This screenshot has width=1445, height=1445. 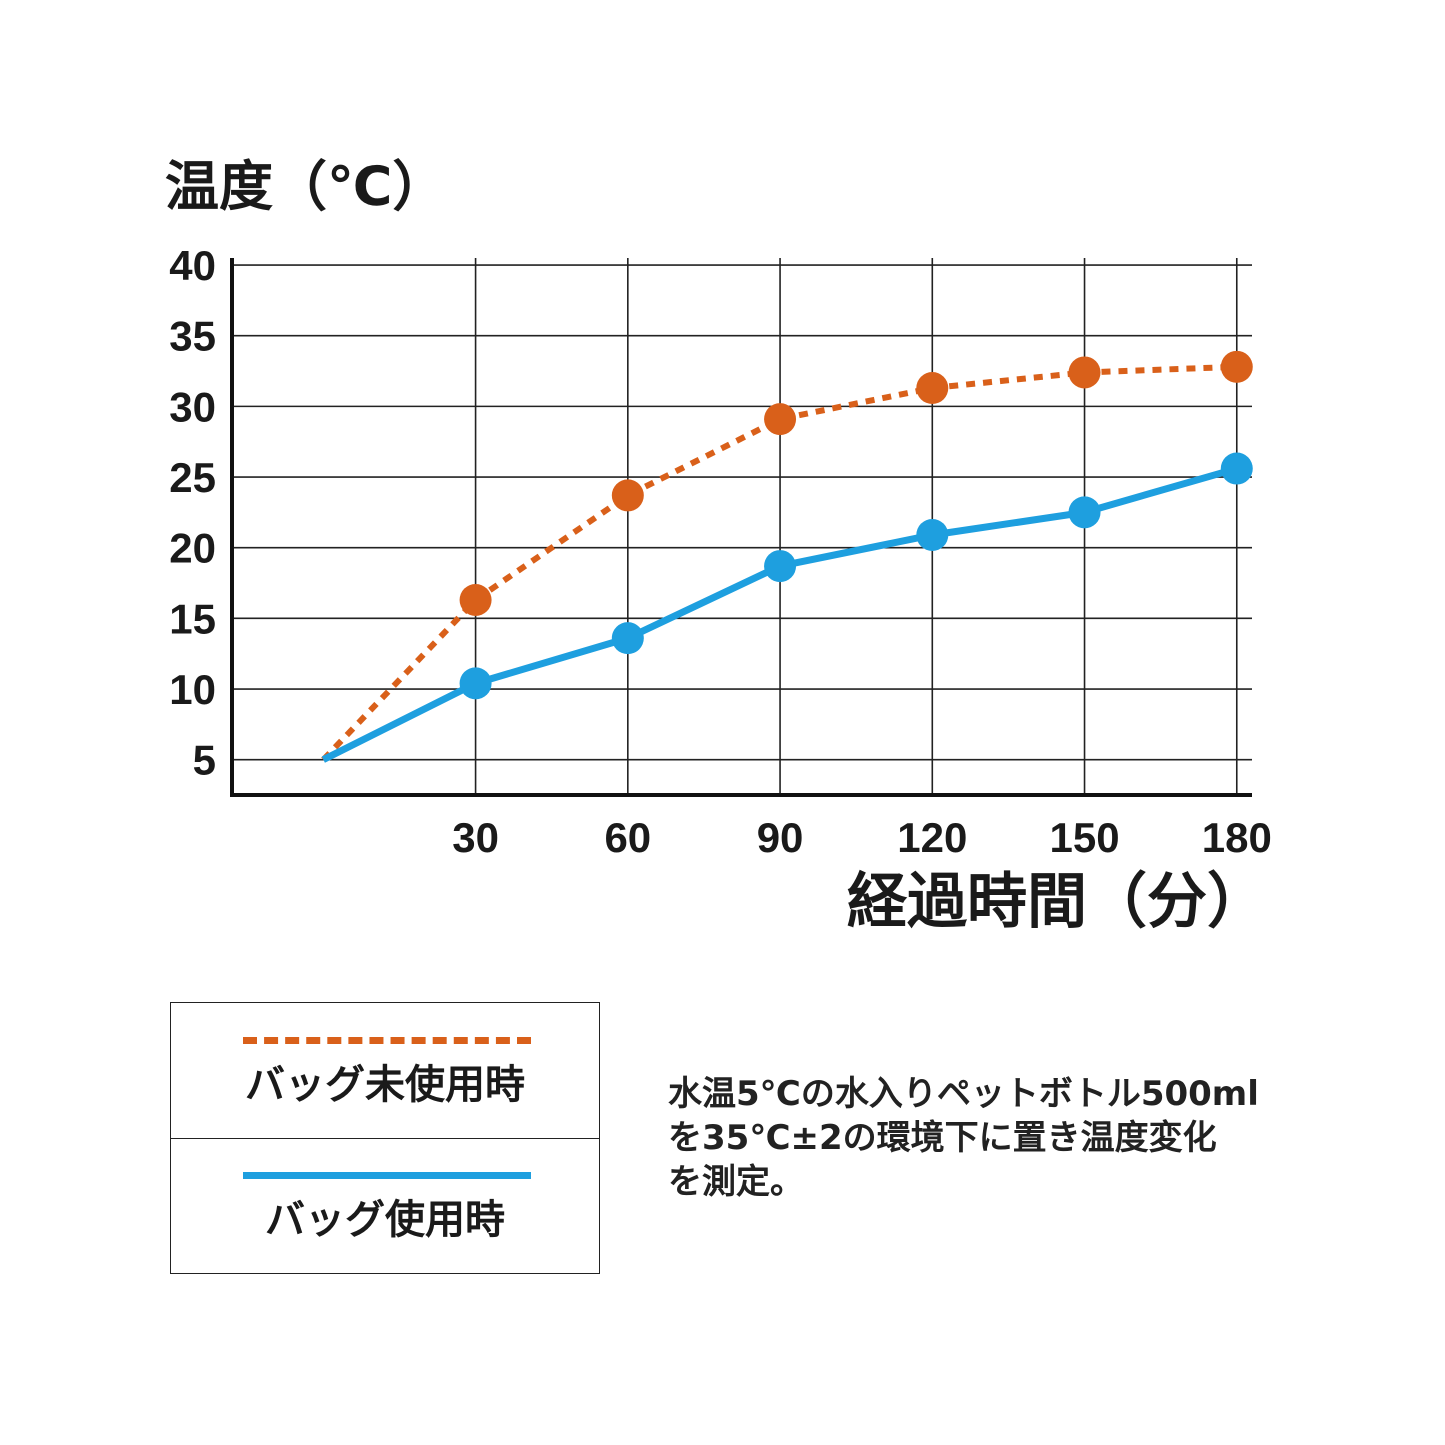 I want to click on x-axis-label: 経過時間（分）, so click(x=1057, y=902).